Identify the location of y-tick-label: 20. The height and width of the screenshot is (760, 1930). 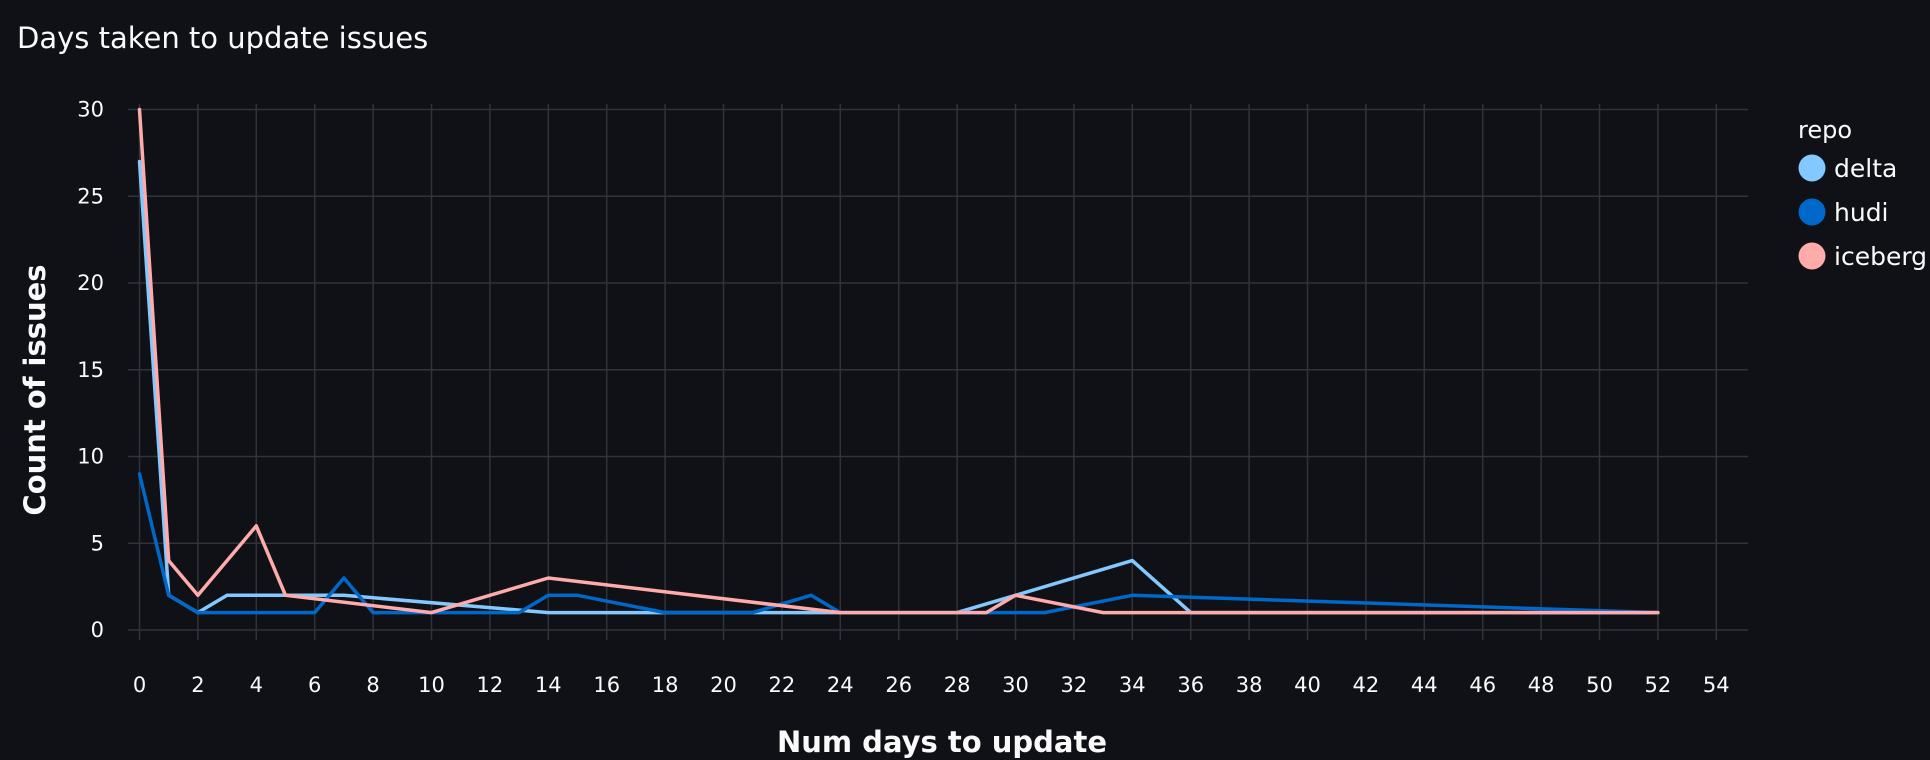
(90, 283).